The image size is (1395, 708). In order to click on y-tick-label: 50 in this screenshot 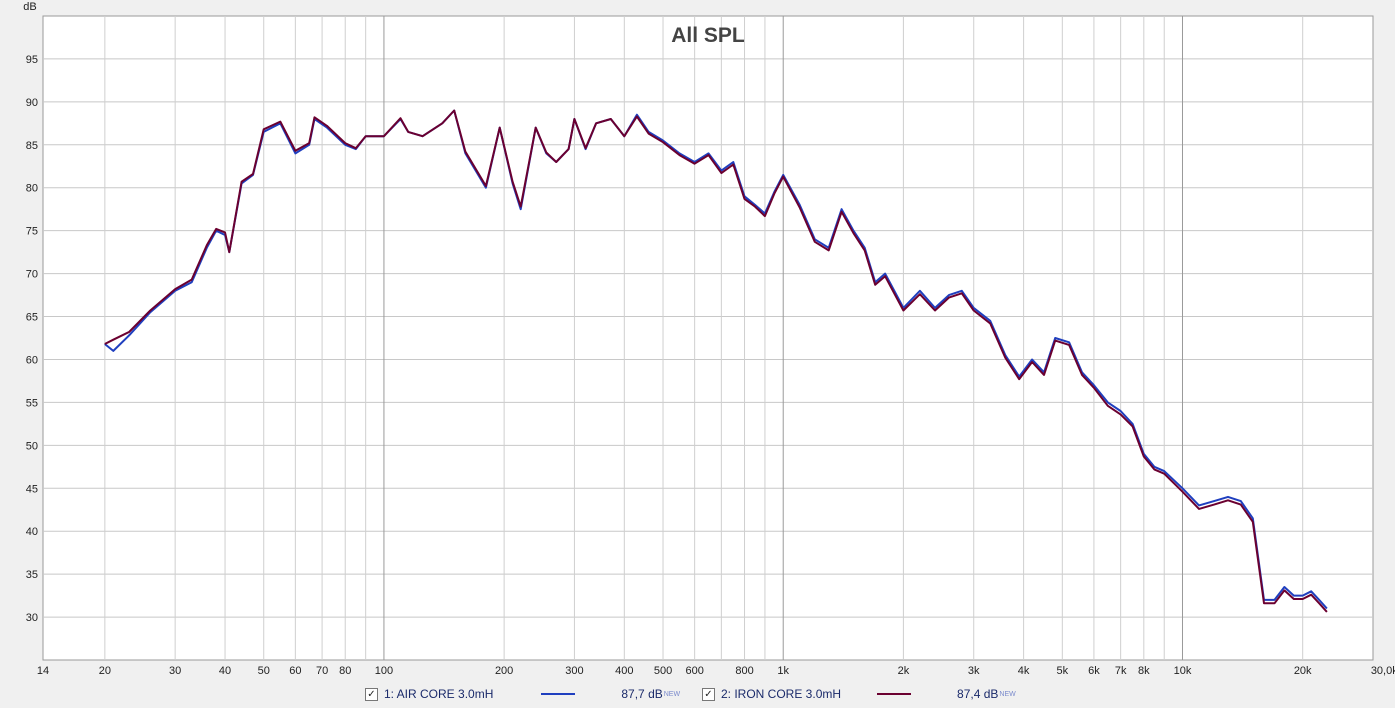, I will do `click(32, 446)`.